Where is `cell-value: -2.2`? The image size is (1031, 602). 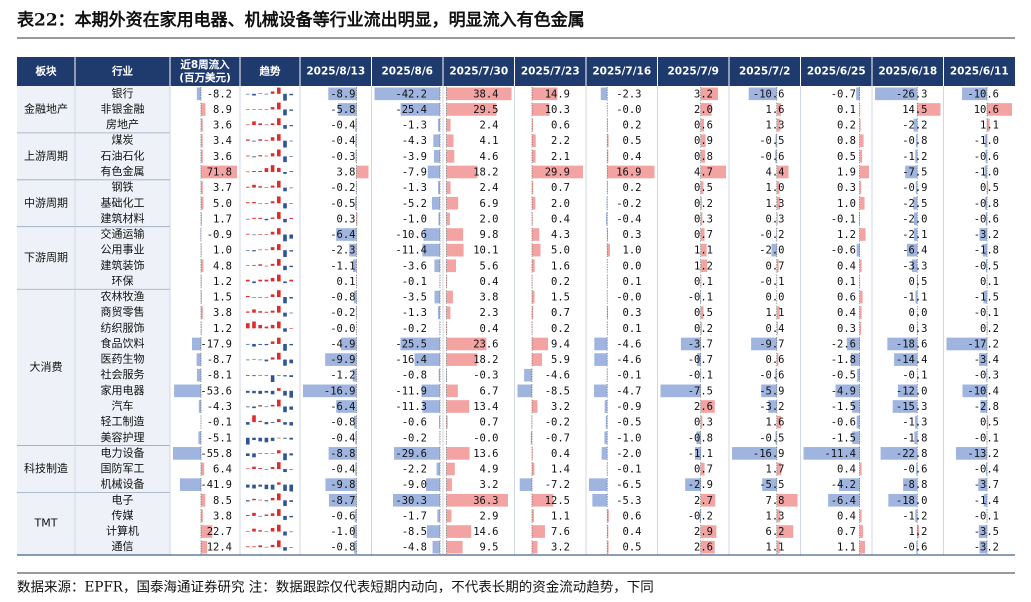 cell-value: -2.2 is located at coordinates (914, 126).